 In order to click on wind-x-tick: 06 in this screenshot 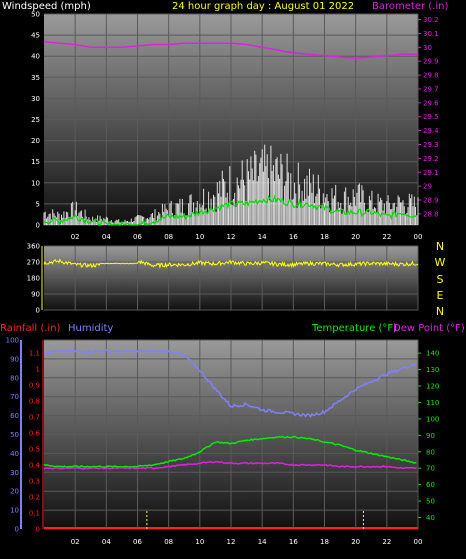, I will do `click(137, 237)`.